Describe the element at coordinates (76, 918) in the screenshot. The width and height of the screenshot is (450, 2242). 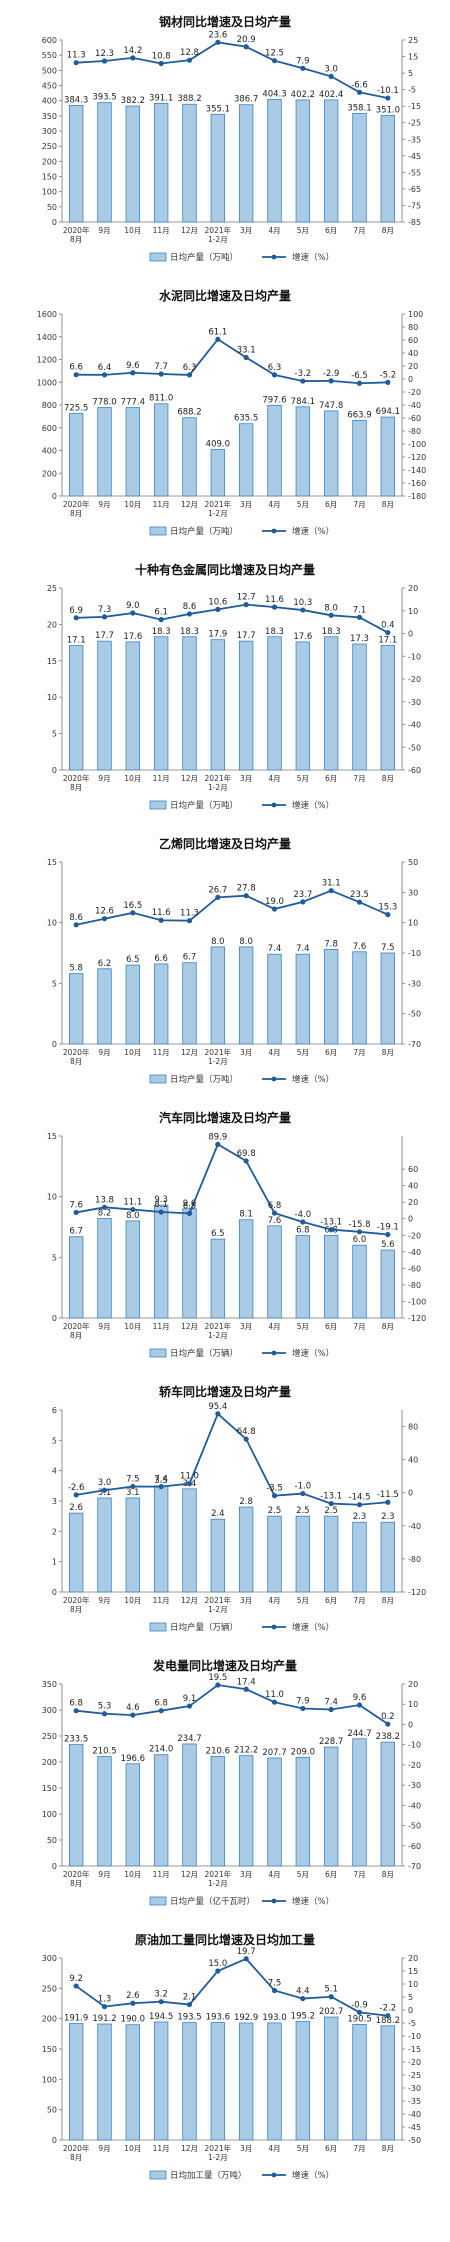
I see `growth-value-label: 8.6` at that location.